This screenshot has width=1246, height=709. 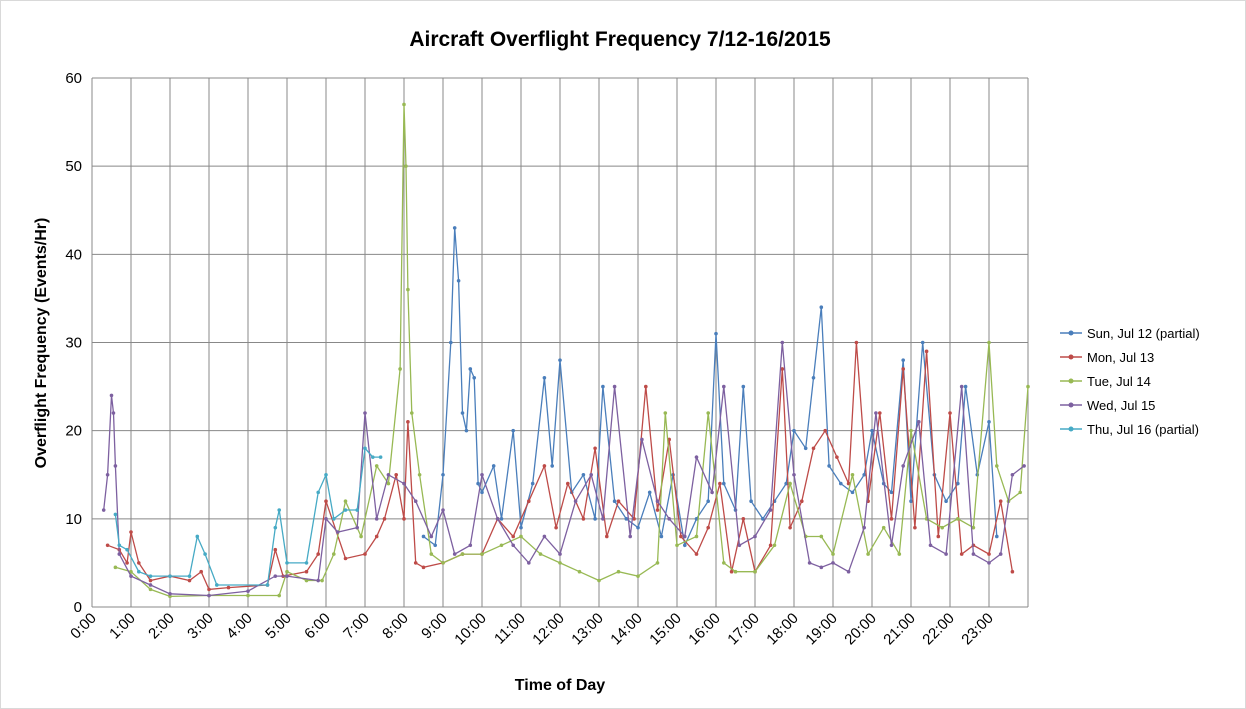 I want to click on y-tick-label: 10, so click(x=73, y=519).